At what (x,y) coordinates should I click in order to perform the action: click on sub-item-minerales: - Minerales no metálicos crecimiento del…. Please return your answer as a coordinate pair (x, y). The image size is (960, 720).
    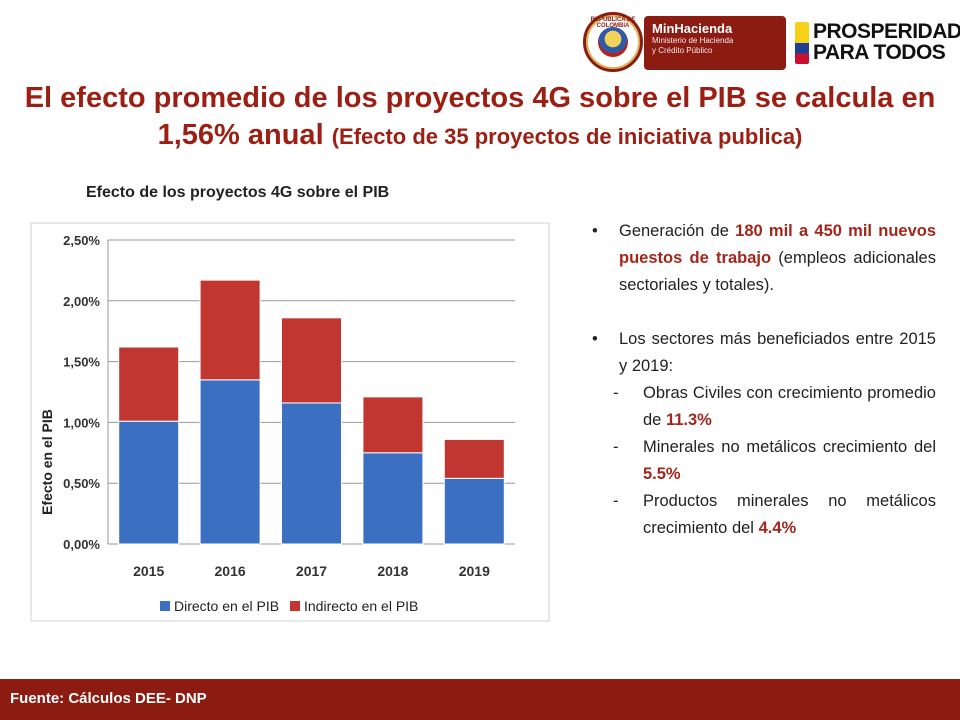
    Looking at the image, I should click on (763, 461).